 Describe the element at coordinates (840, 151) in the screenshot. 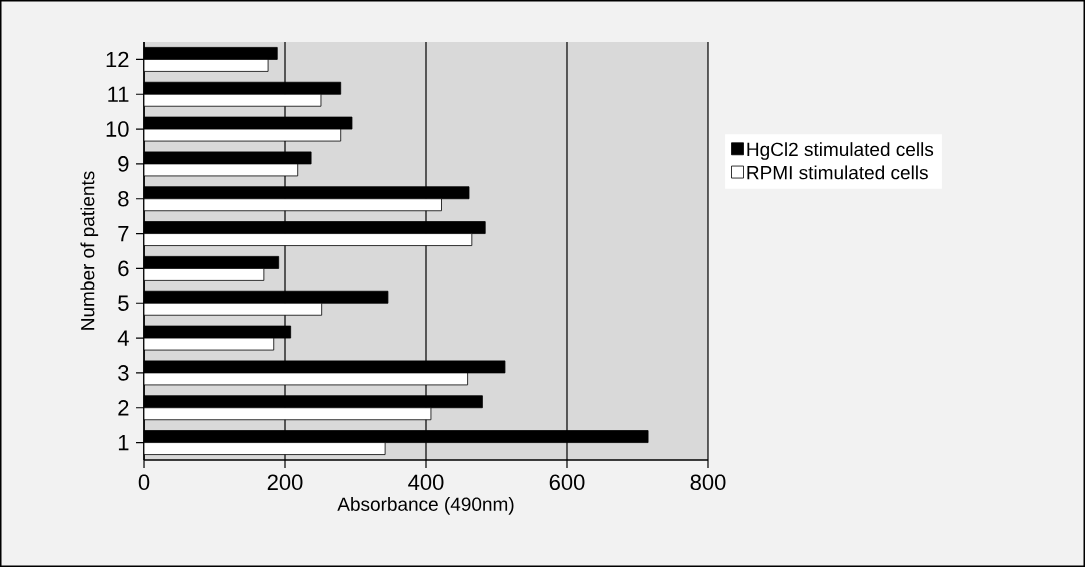

I see `legend-label: HgCl2 stimulated cells` at that location.